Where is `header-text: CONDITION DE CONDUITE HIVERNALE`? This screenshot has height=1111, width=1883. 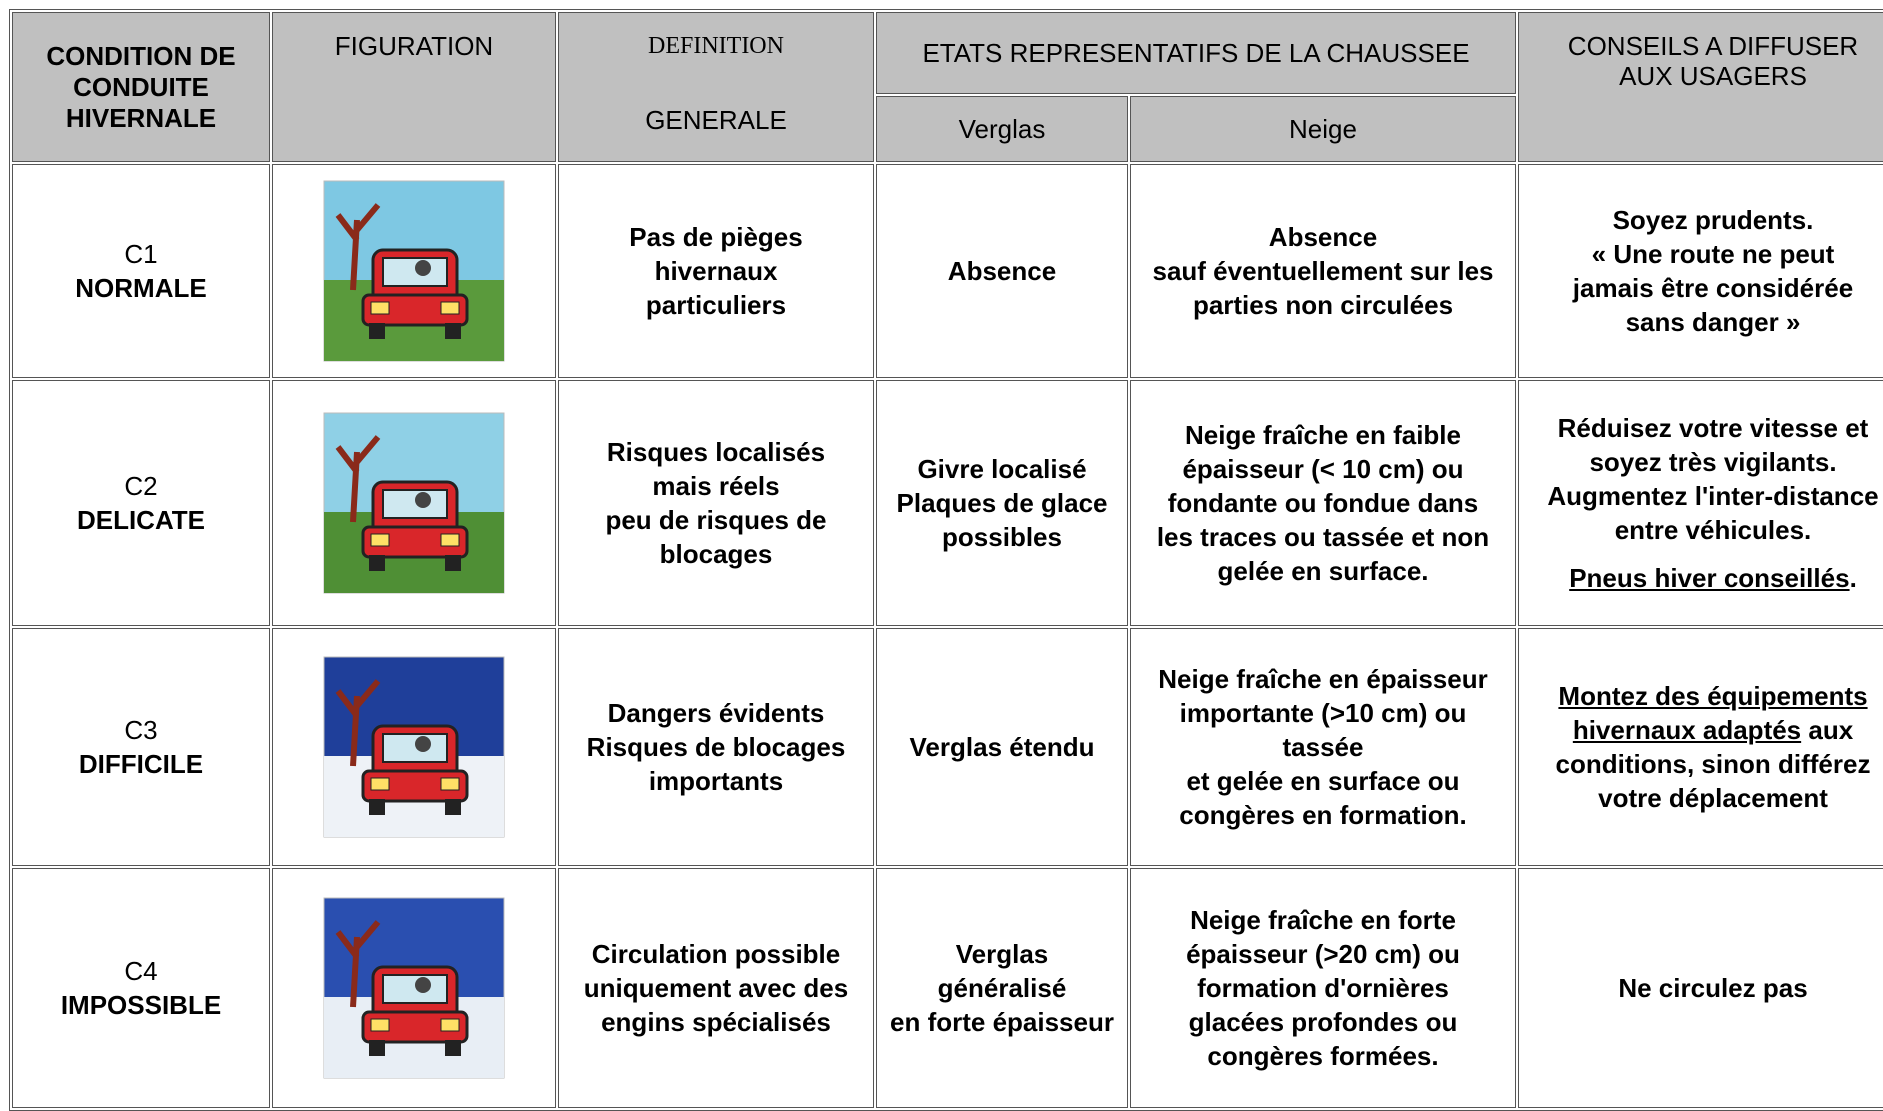
header-text: CONDITION DE CONDUITE HIVERNALE is located at coordinates (141, 86).